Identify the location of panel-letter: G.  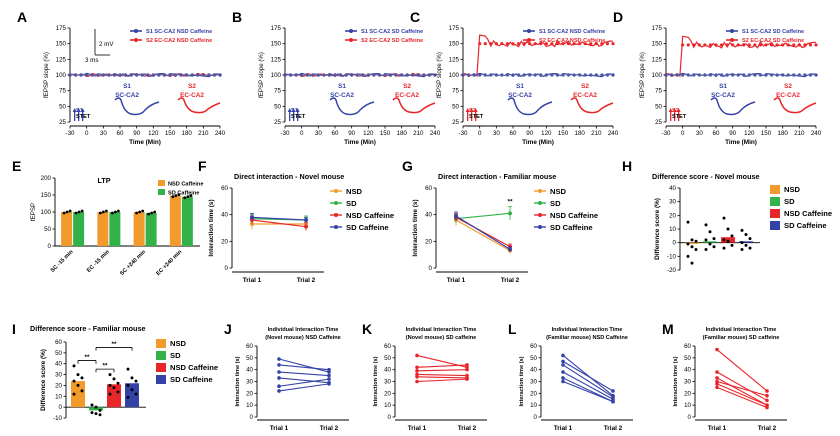
(407, 166).